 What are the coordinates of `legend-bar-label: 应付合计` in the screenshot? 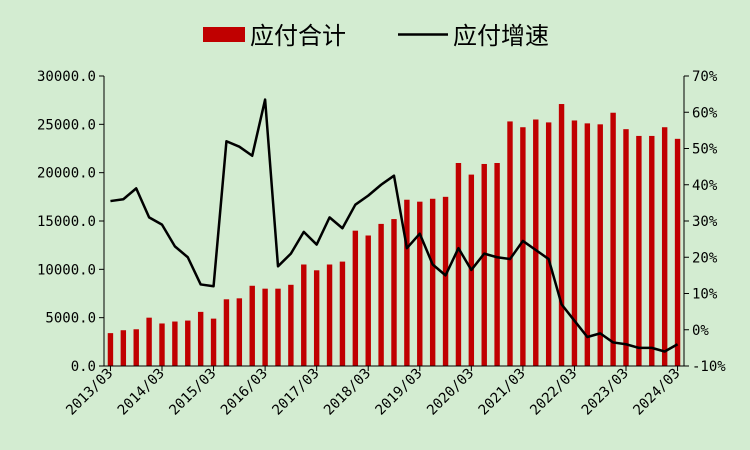 It's located at (298, 36).